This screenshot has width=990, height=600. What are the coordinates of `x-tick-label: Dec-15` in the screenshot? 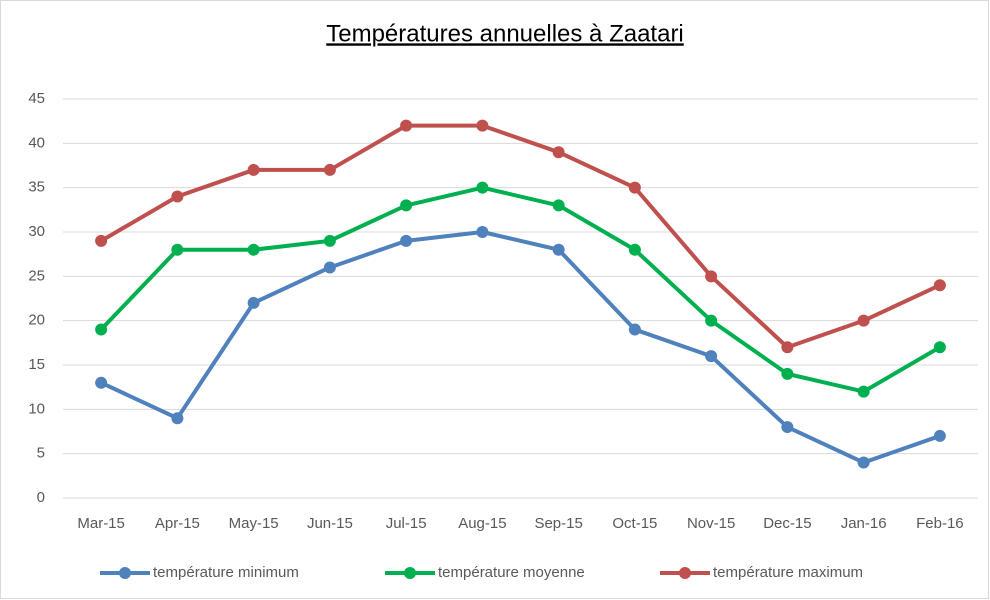 It's located at (787, 523).